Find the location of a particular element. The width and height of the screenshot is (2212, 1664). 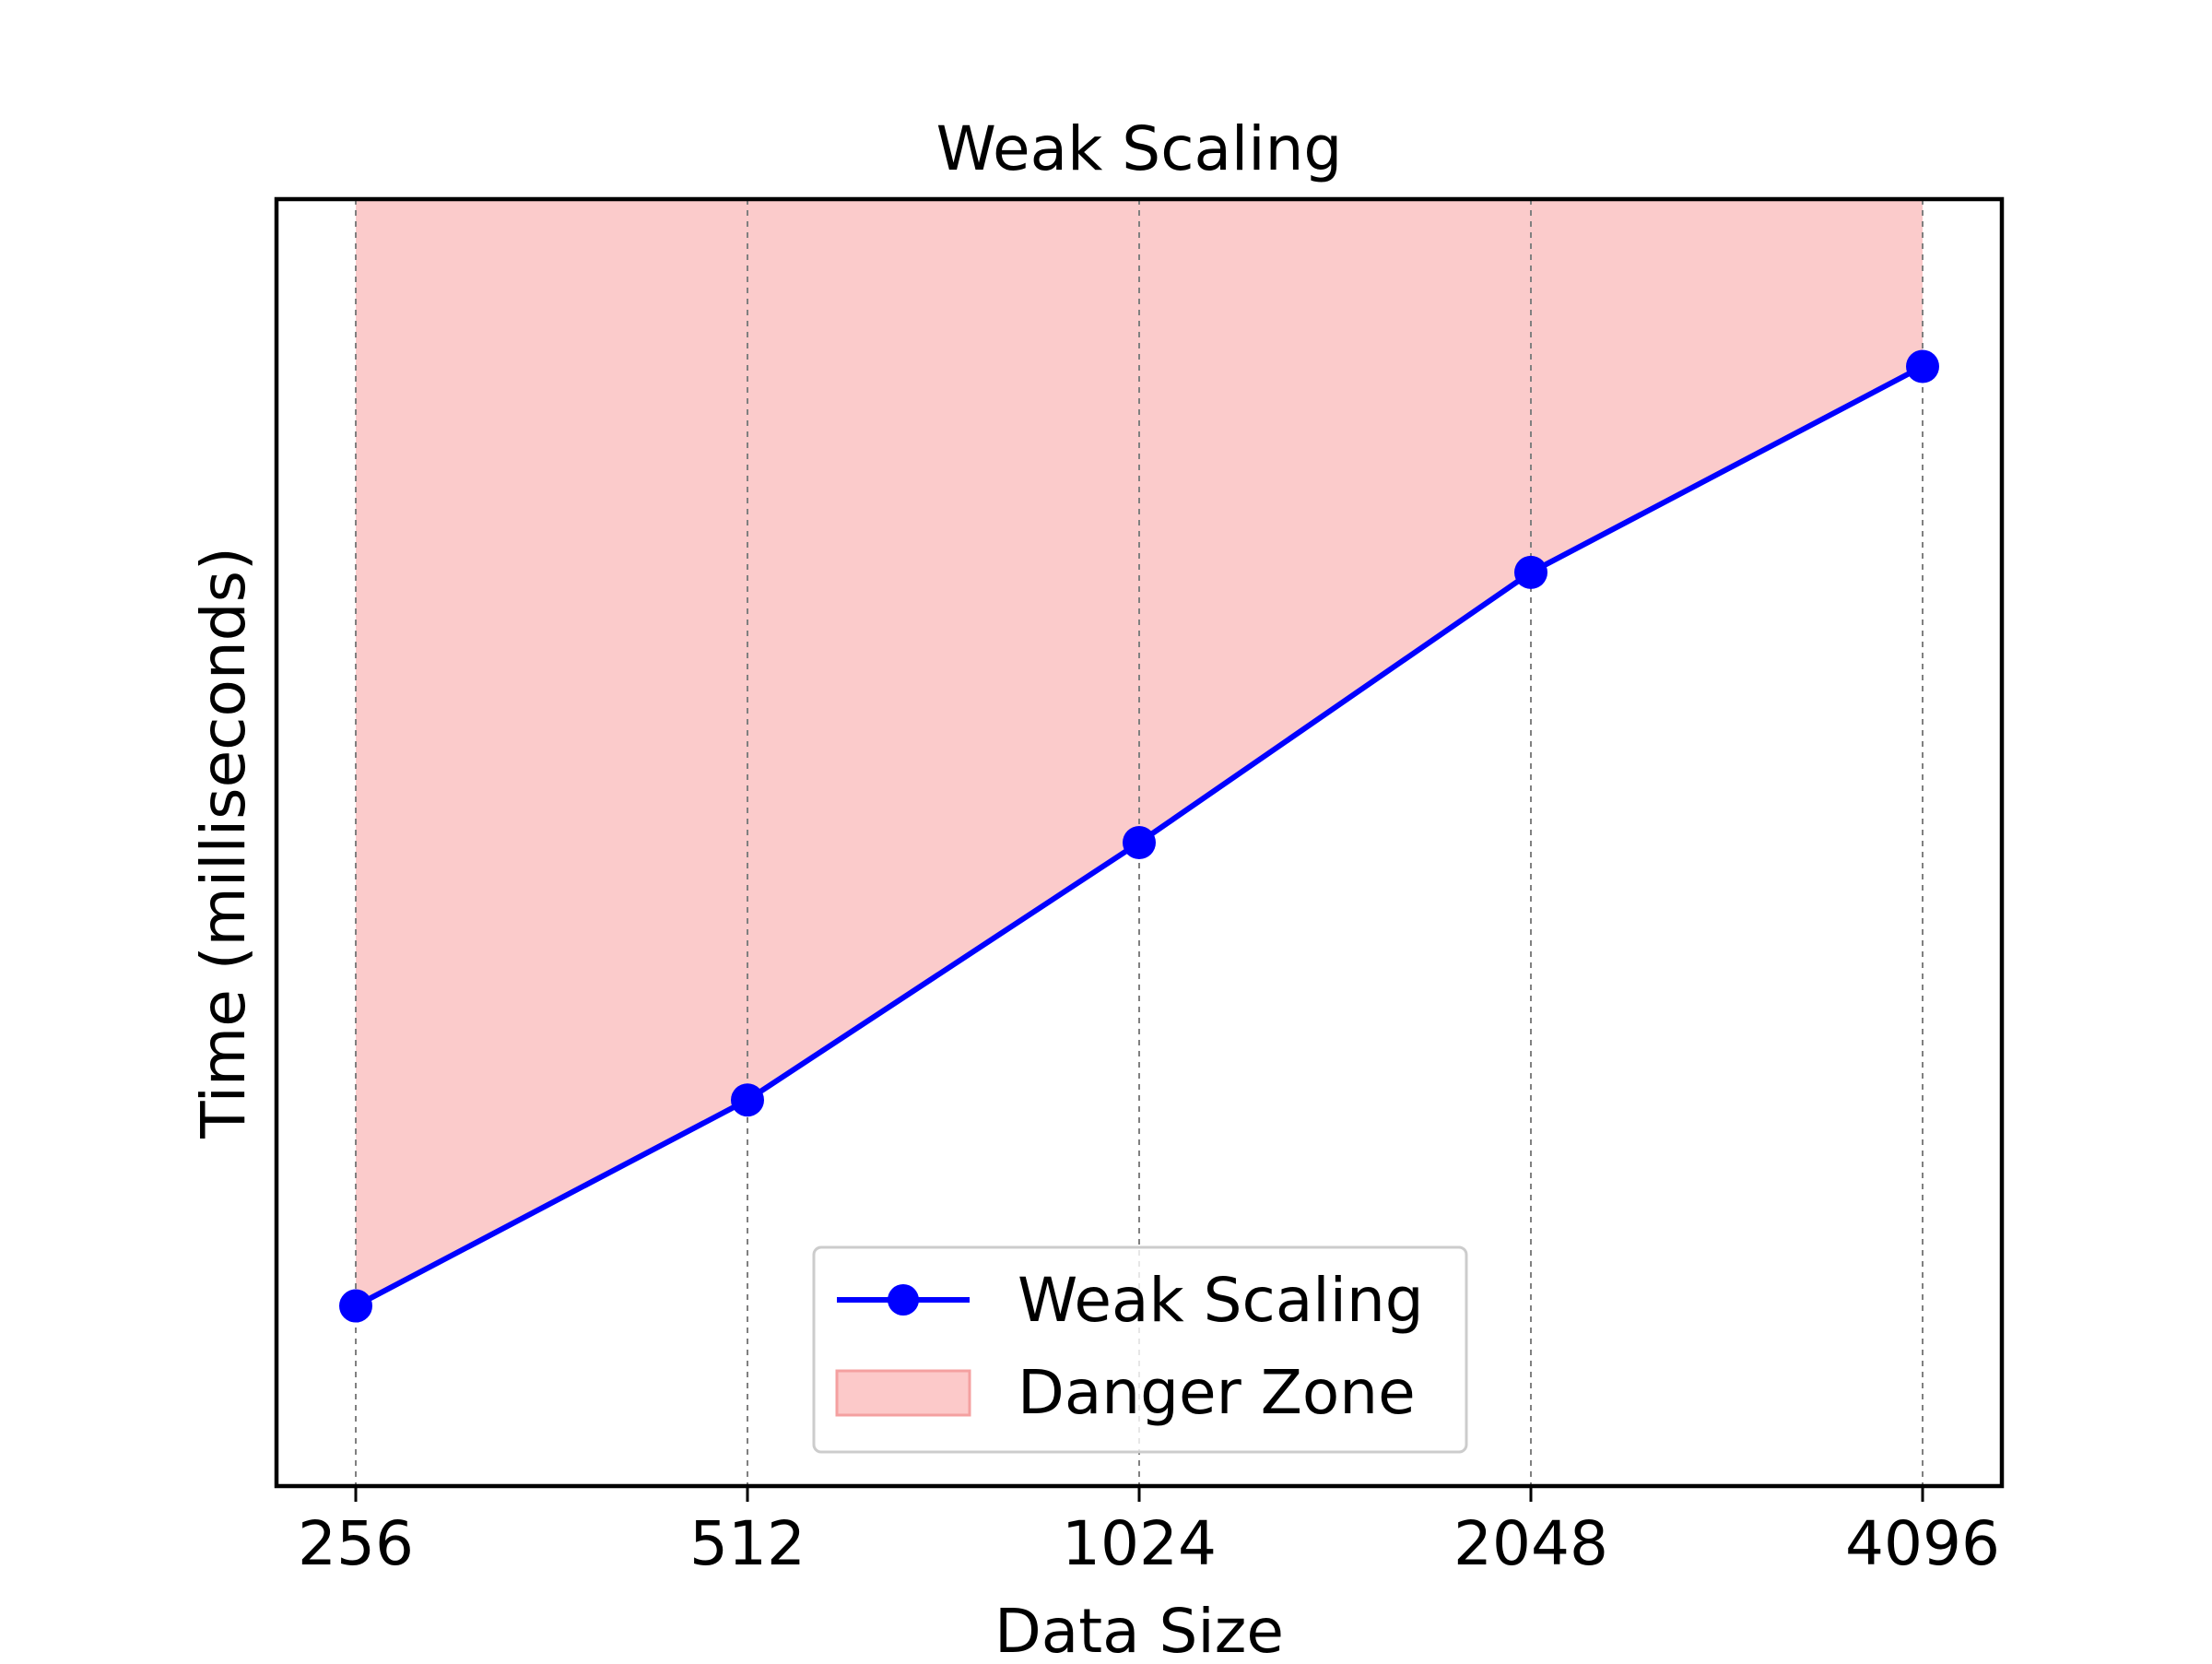

chart-title: Weak Scaling is located at coordinates (1139, 148).